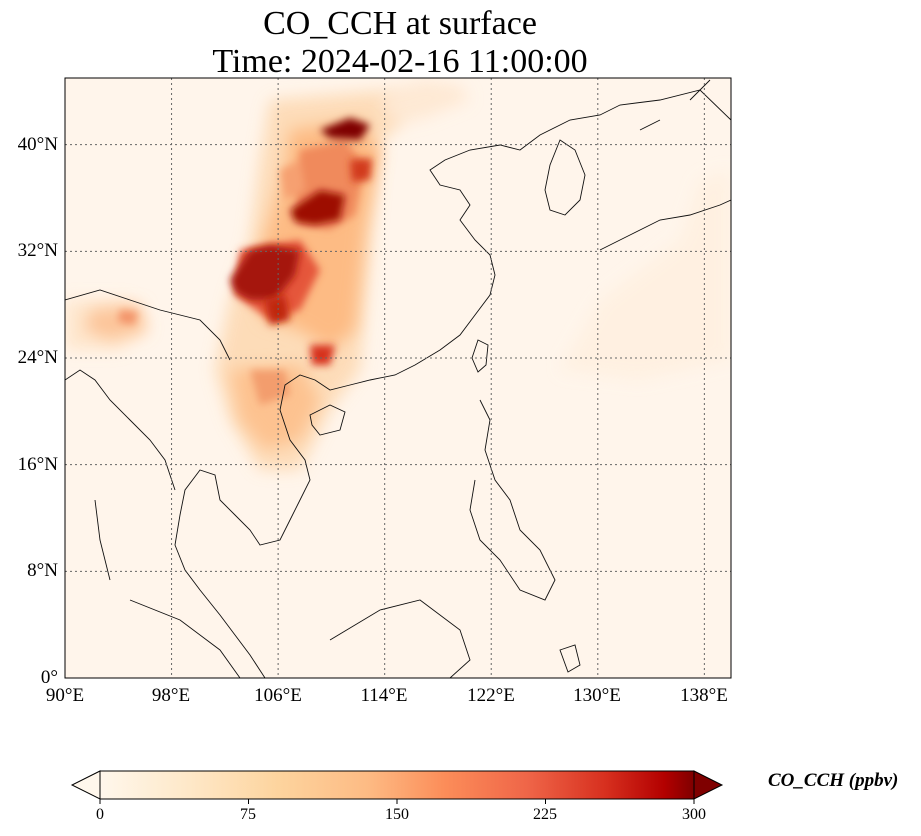 This screenshot has height=836, width=921. What do you see at coordinates (65, 695) in the screenshot?
I see `lon-tick-label: 90°E` at bounding box center [65, 695].